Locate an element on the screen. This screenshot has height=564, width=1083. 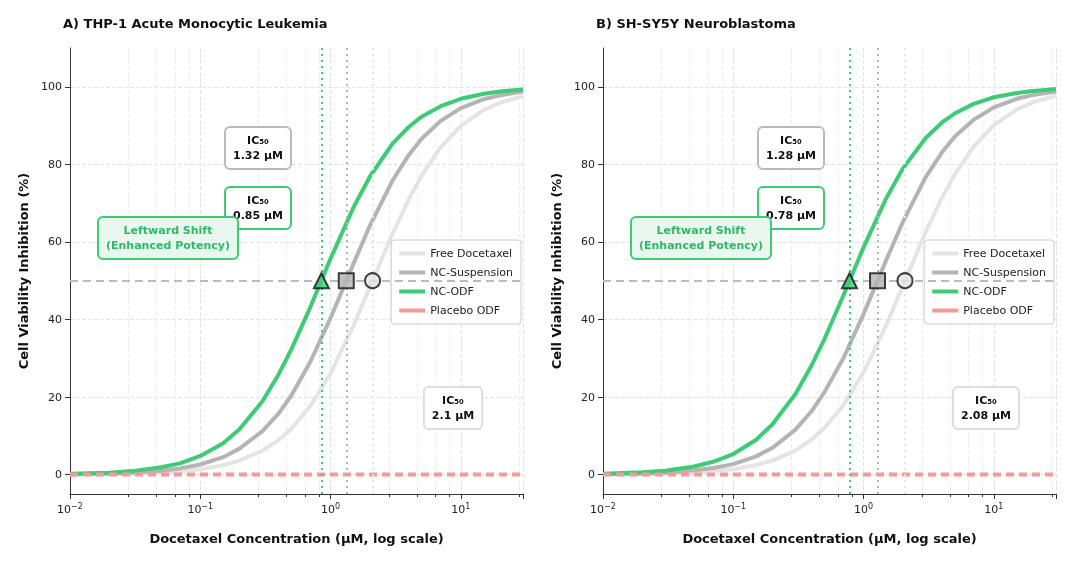
annotation: IC₅₀ 2.08 μM is located at coordinates (986, 408).